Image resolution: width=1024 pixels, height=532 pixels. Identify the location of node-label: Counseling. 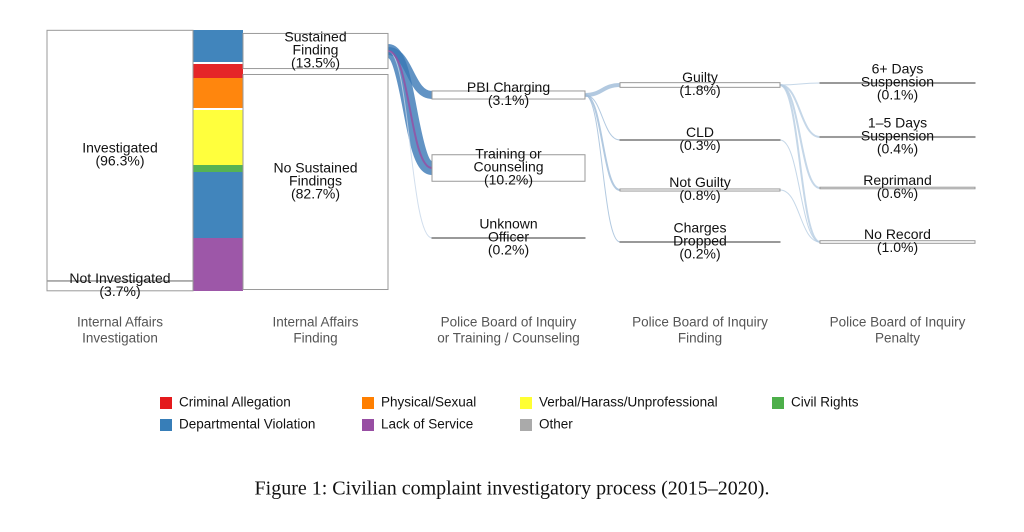
(508, 167).